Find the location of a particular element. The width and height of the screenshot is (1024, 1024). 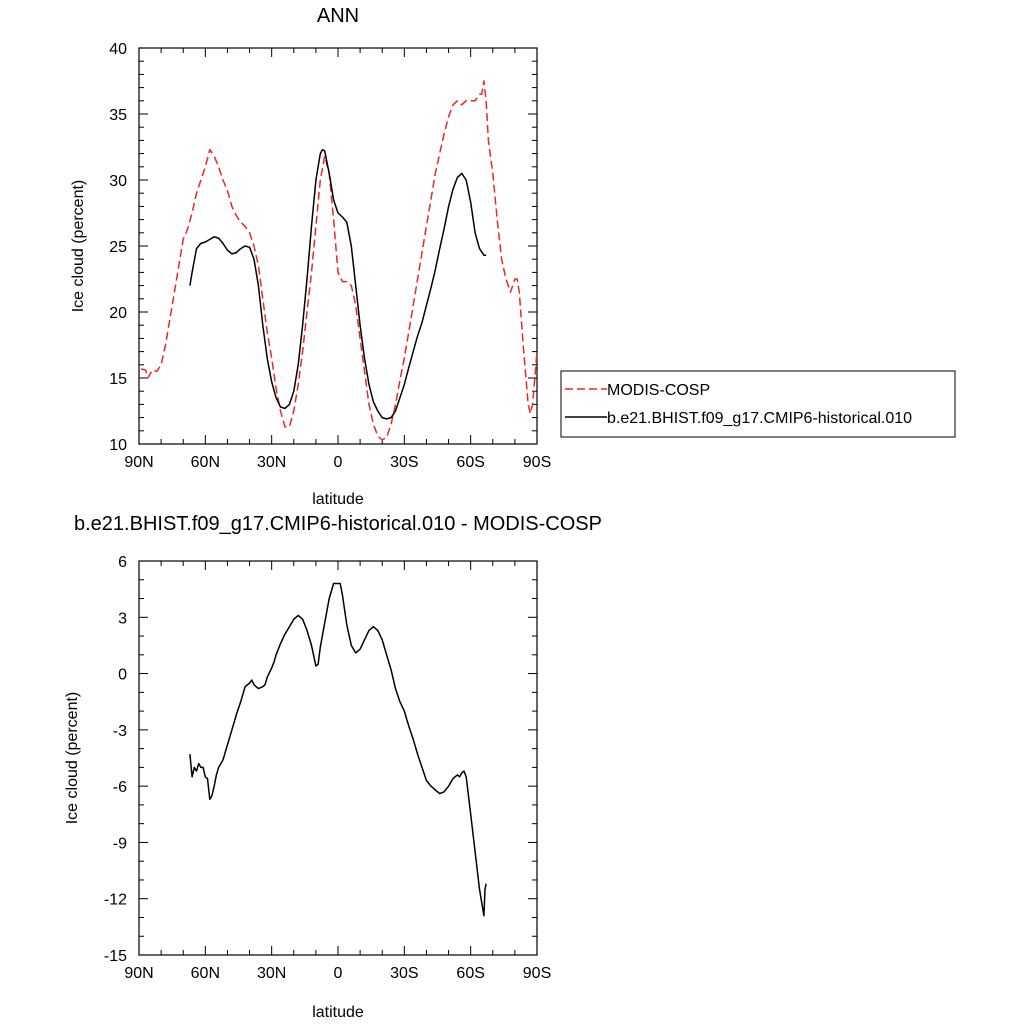

y-tick-label: 0 is located at coordinates (122, 675).